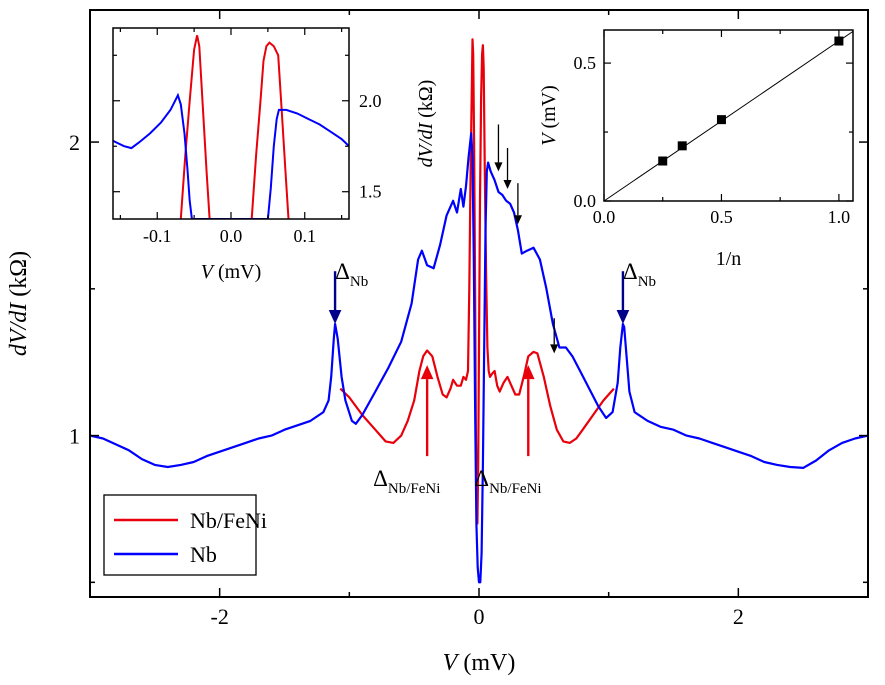 Image resolution: width=885 pixels, height=685 pixels. I want to click on inset-right-y-axis-label-part: V, so click(549, 138).